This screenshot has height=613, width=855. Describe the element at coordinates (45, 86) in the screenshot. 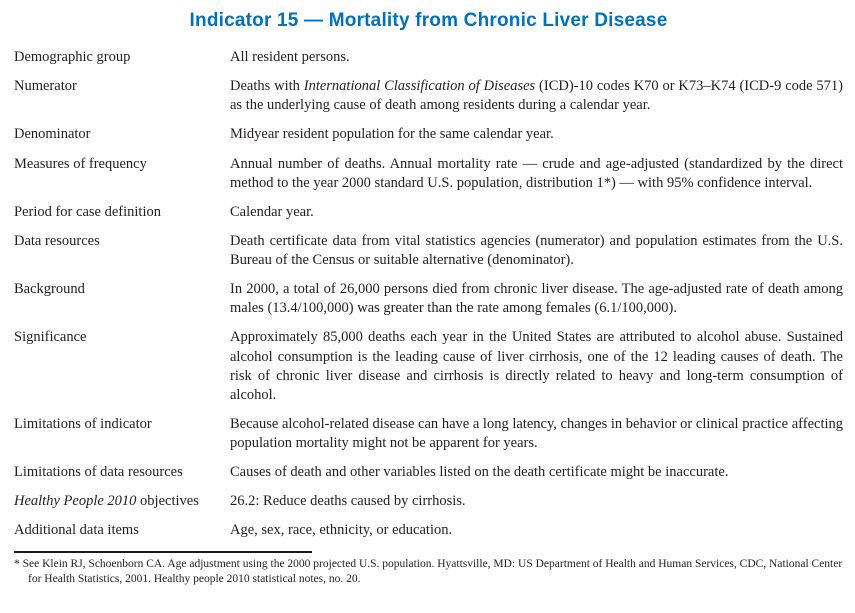

I see `row-label: Numerator` at that location.